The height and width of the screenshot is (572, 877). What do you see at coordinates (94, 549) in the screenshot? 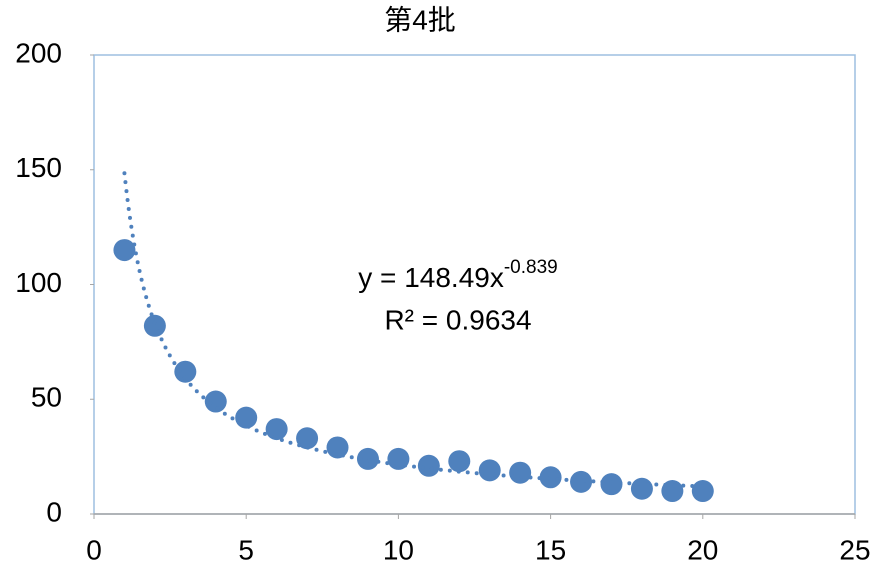
I see `x-tick-label: 0` at bounding box center [94, 549].